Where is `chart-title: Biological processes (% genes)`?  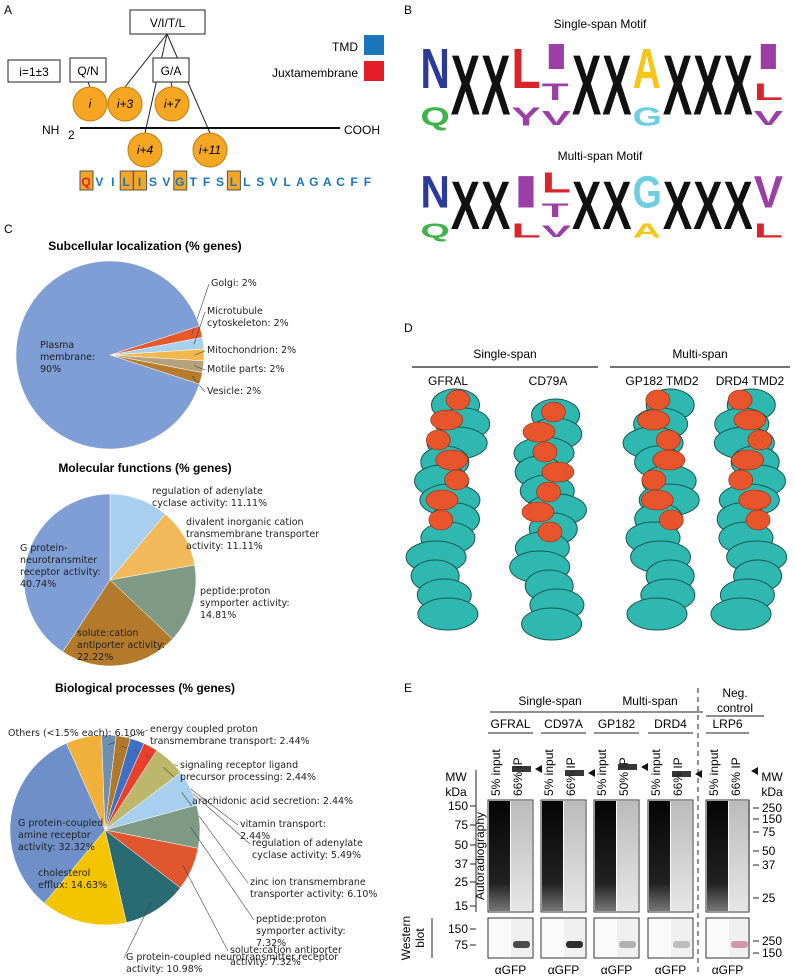
chart-title: Biological processes (% genes) is located at coordinates (145, 688).